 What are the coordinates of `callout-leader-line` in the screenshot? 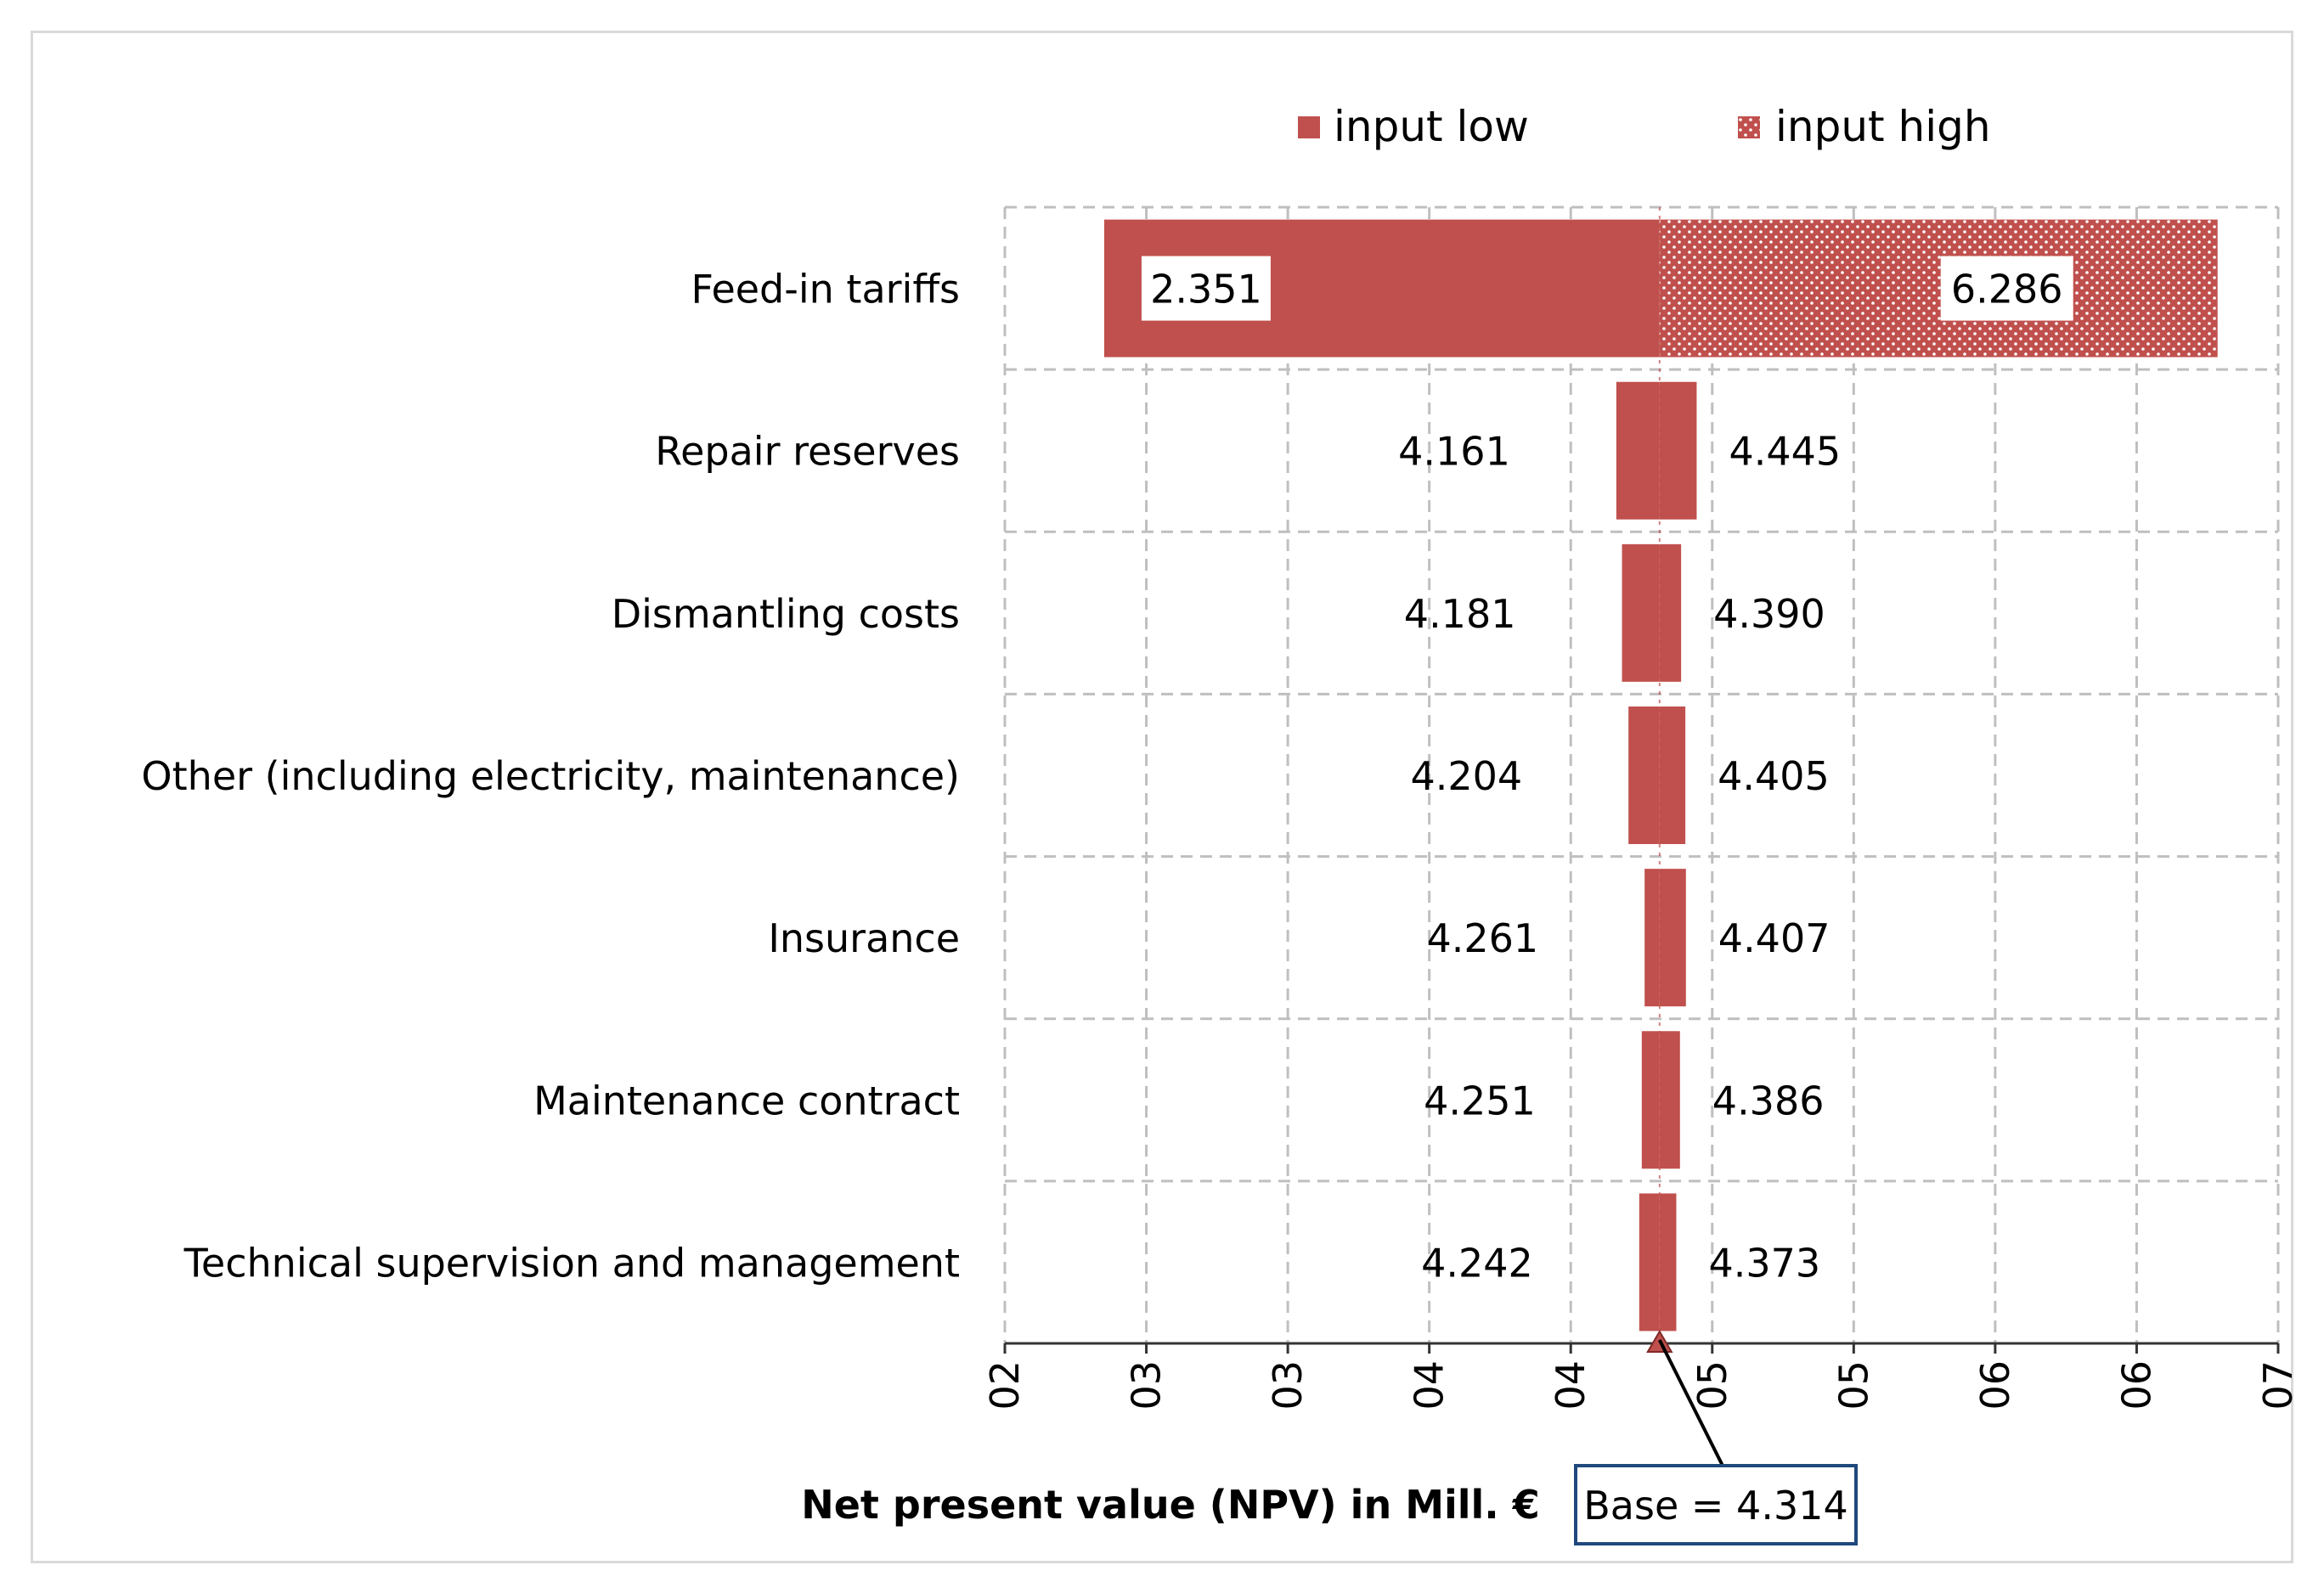 It's located at (1691, 1403).